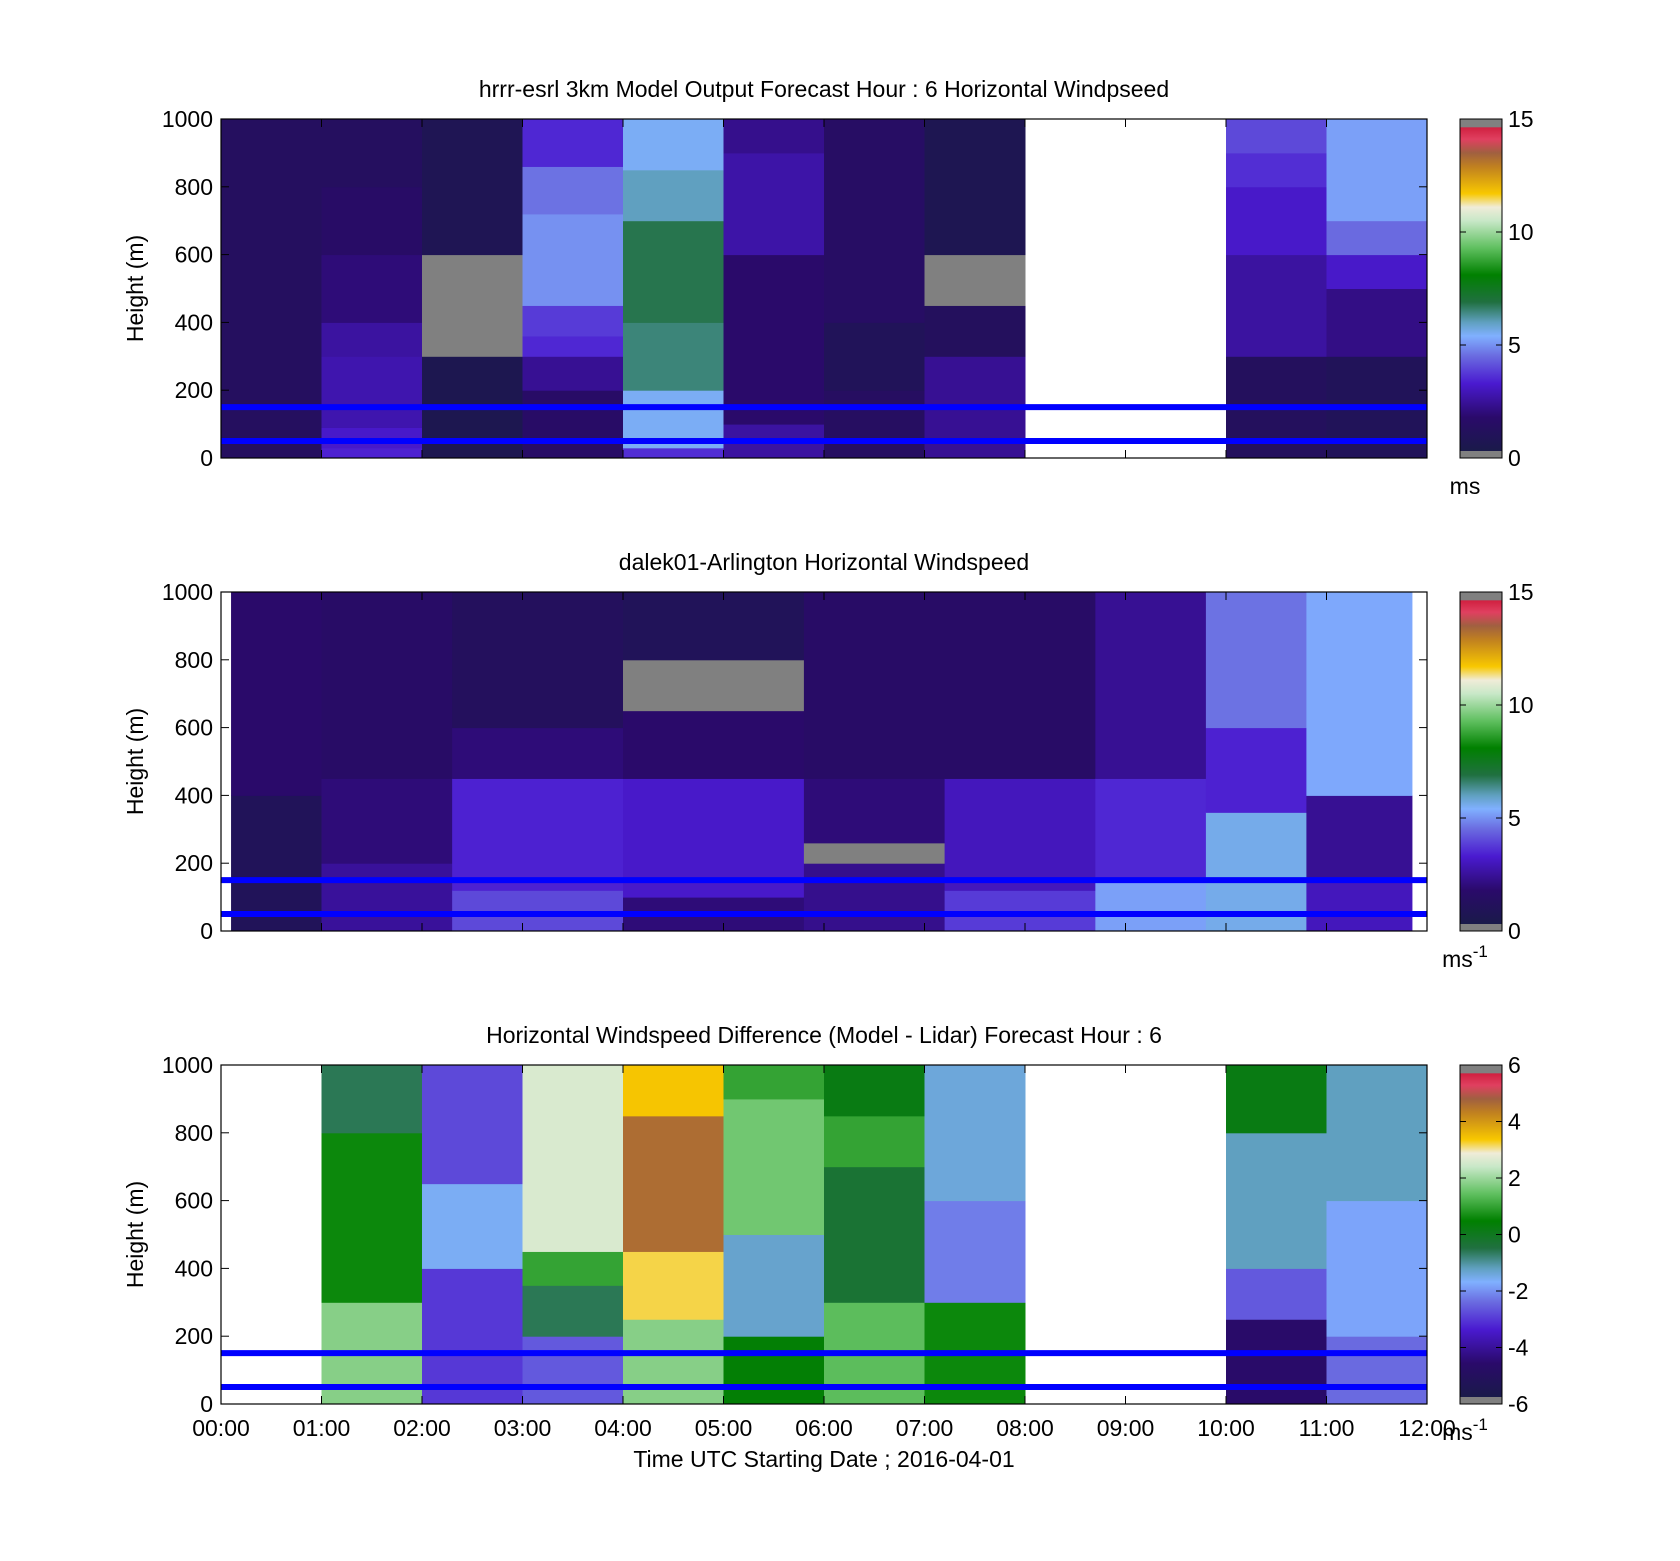  I want to click on x-tick-label: 08:00, so click(1025, 1428).